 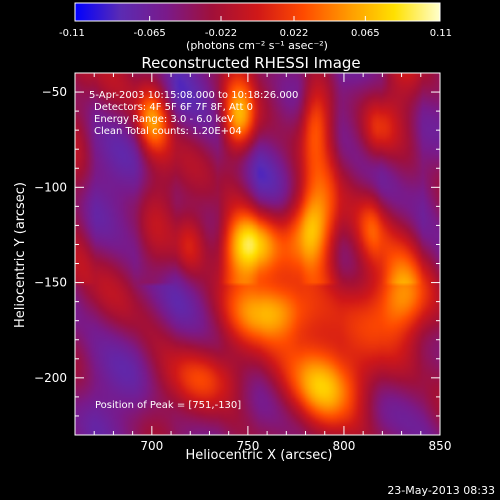 I want to click on annotation-counts: Clean Total counts: 1.20E+04, so click(x=168, y=131).